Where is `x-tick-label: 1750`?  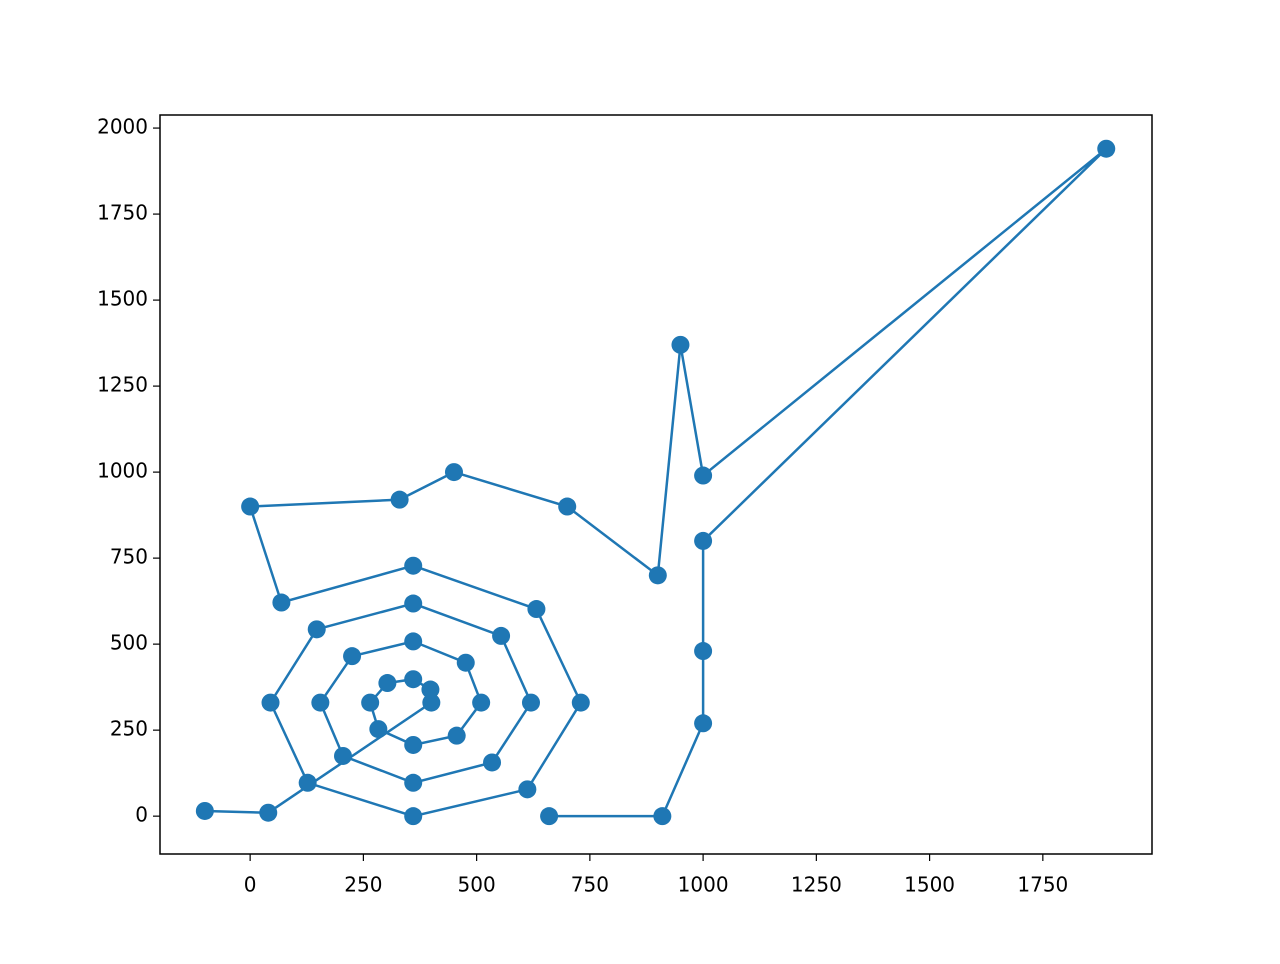 x-tick-label: 1750 is located at coordinates (1042, 885).